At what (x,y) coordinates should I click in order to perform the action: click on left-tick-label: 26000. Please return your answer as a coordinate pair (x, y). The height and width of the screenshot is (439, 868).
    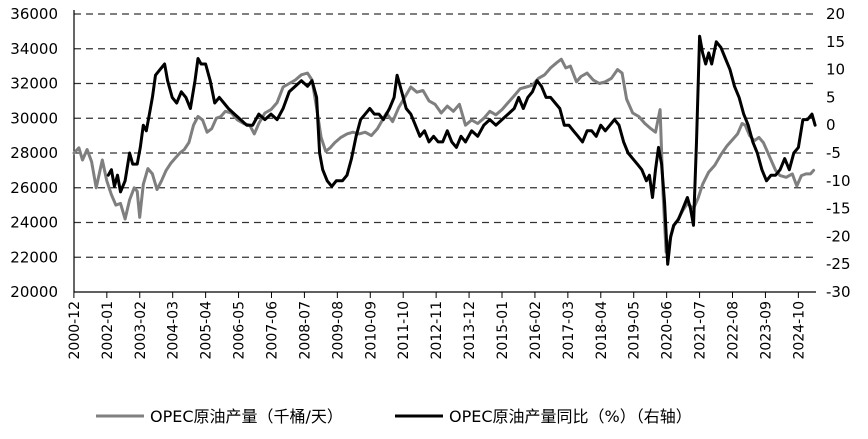
    Looking at the image, I should click on (34, 188).